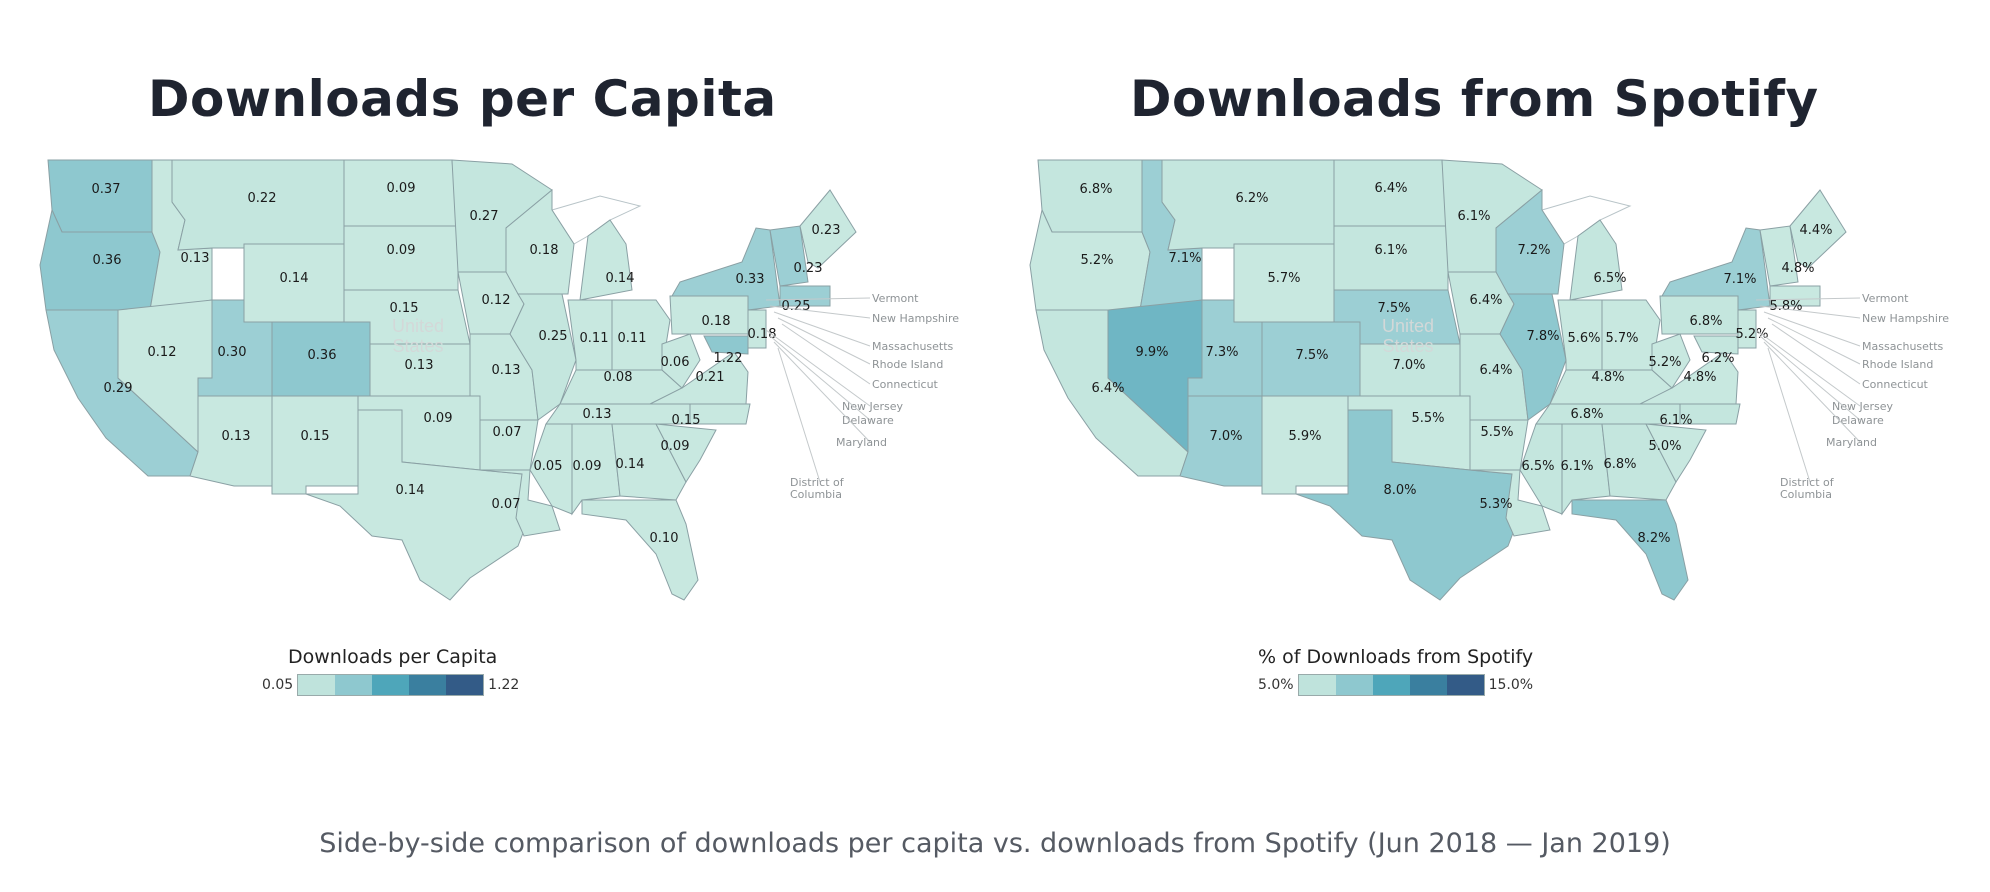 Image resolution: width=1990 pixels, height=892 pixels. I want to click on left-callout-label-5: New Jersey, so click(873, 406).